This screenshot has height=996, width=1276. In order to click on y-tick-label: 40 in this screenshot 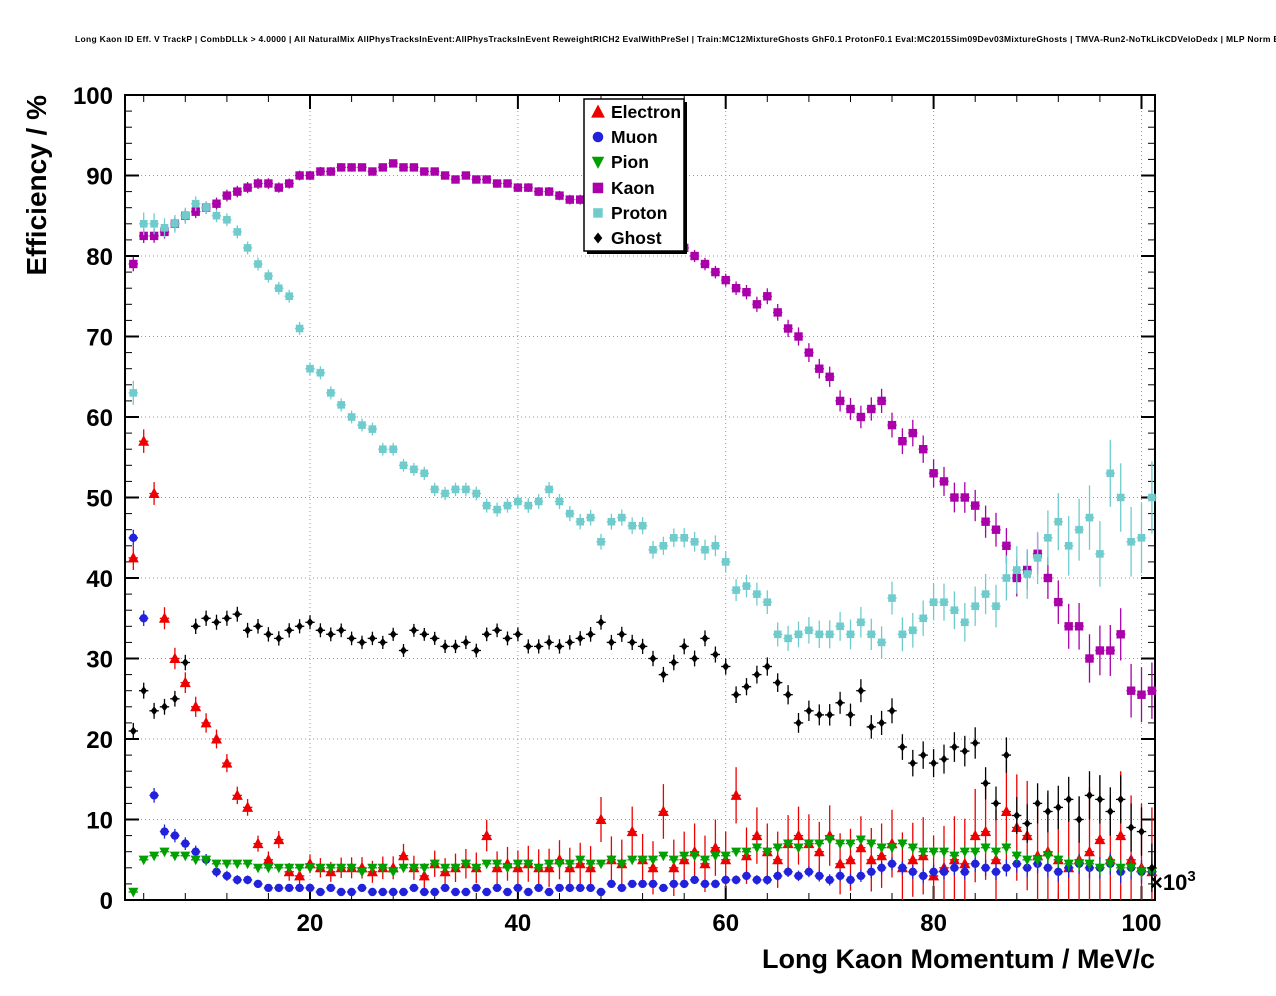, I will do `click(99, 579)`.